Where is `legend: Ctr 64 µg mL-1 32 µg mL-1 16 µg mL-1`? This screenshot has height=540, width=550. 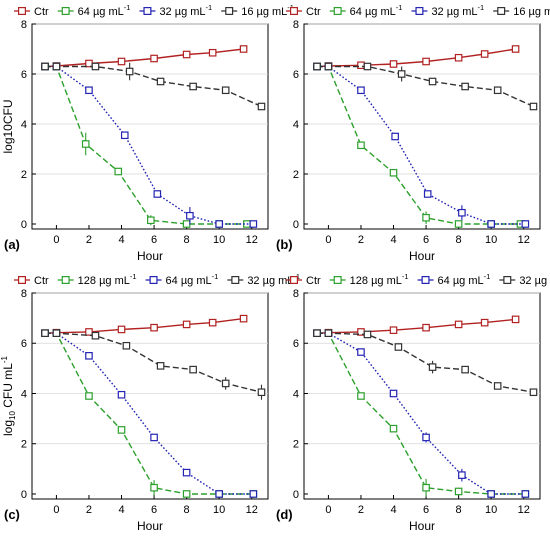
legend: Ctr 64 µg mL-1 32 µg mL-1 16 µg mL-1 is located at coordinates (418, 10).